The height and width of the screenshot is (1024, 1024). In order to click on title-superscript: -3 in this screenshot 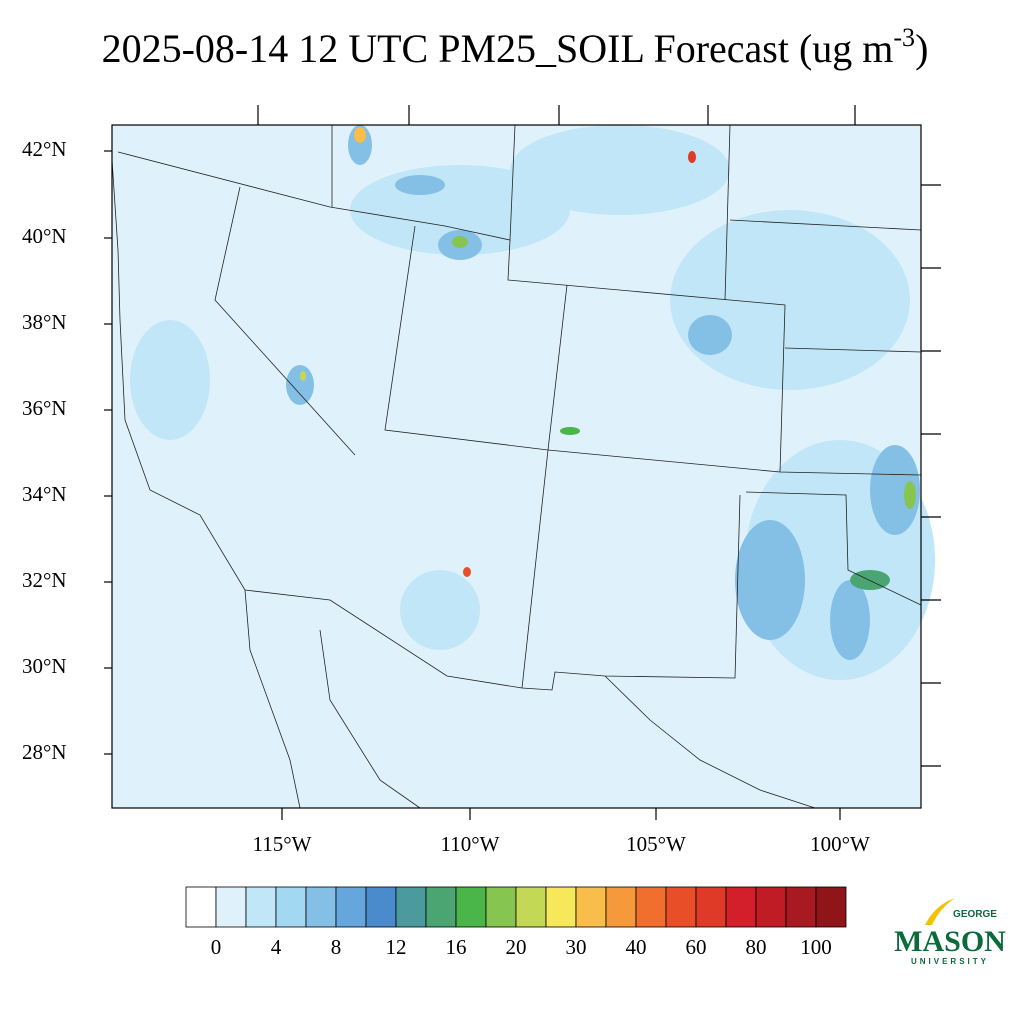, I will do `click(904, 37)`.